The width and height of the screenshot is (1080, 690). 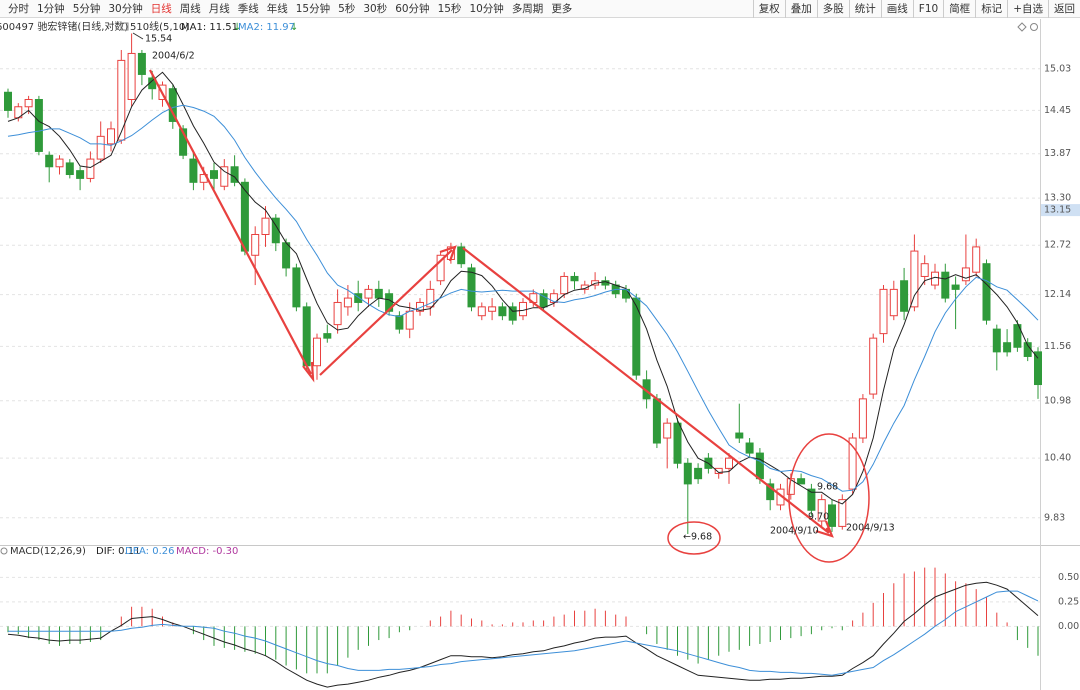 What do you see at coordinates (412, 9) in the screenshot?
I see `period-tab: 60分钟` at bounding box center [412, 9].